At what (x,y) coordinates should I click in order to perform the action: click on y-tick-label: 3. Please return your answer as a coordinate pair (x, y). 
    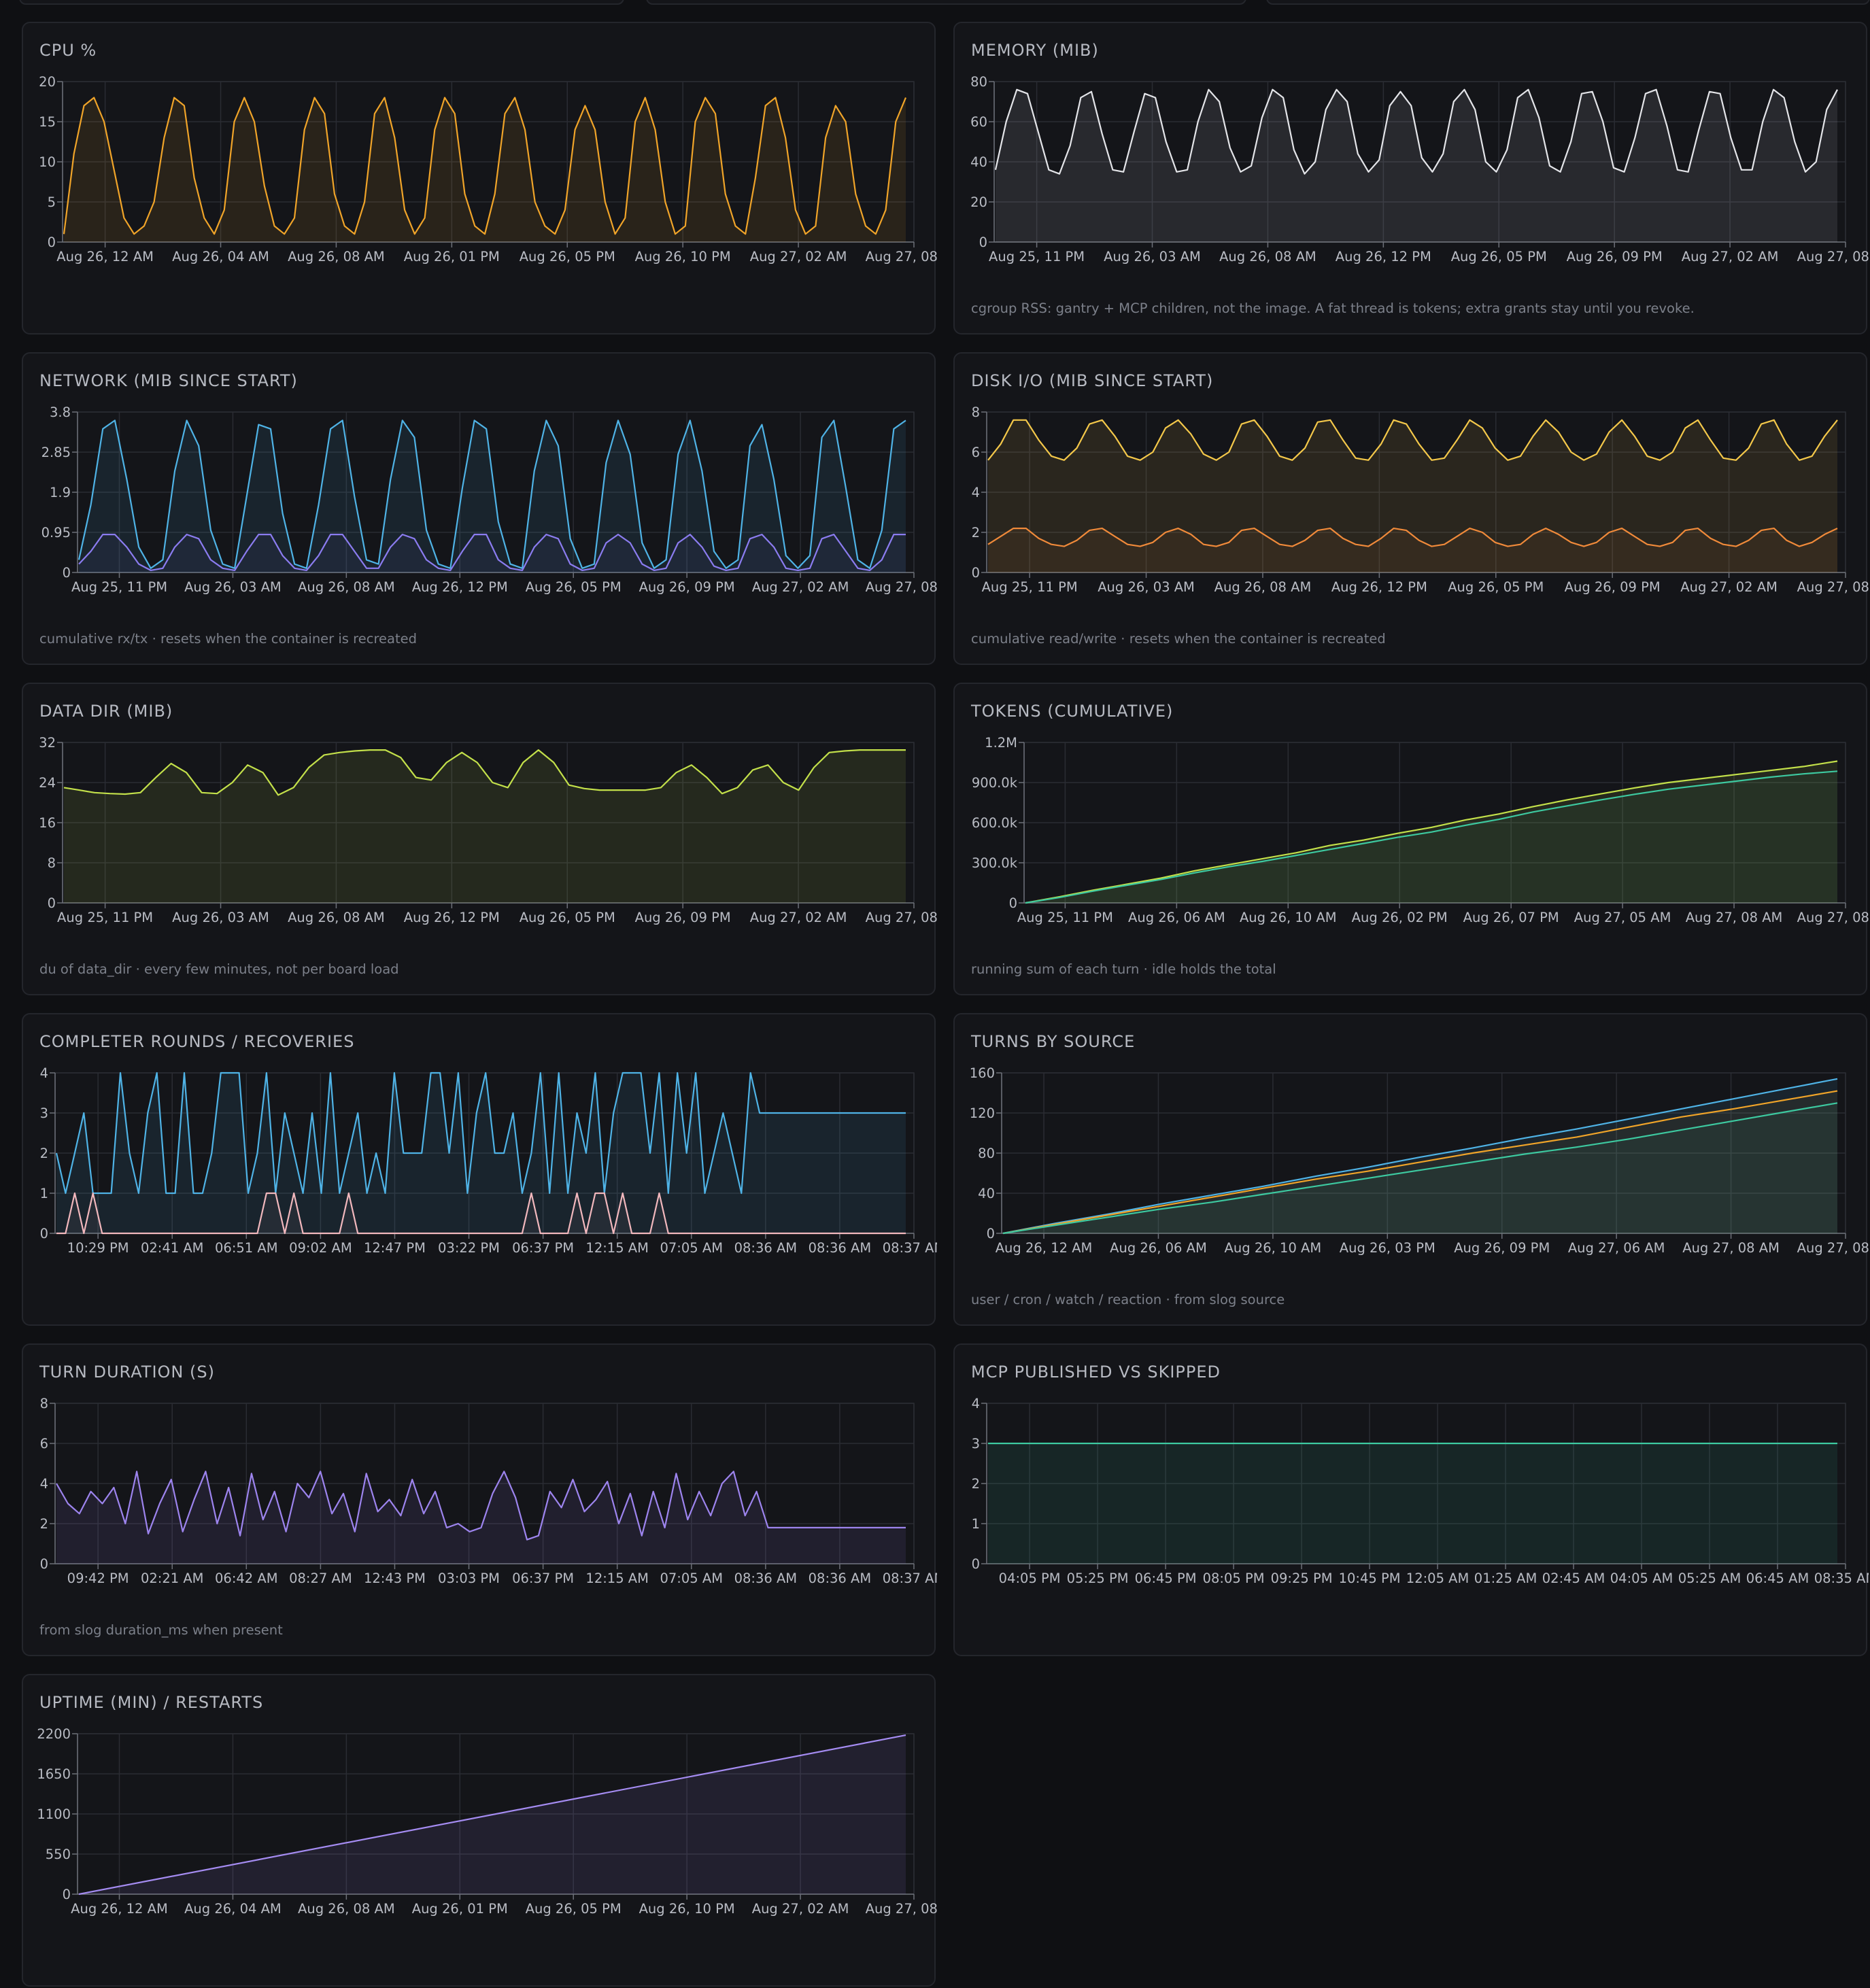
    Looking at the image, I should click on (976, 1444).